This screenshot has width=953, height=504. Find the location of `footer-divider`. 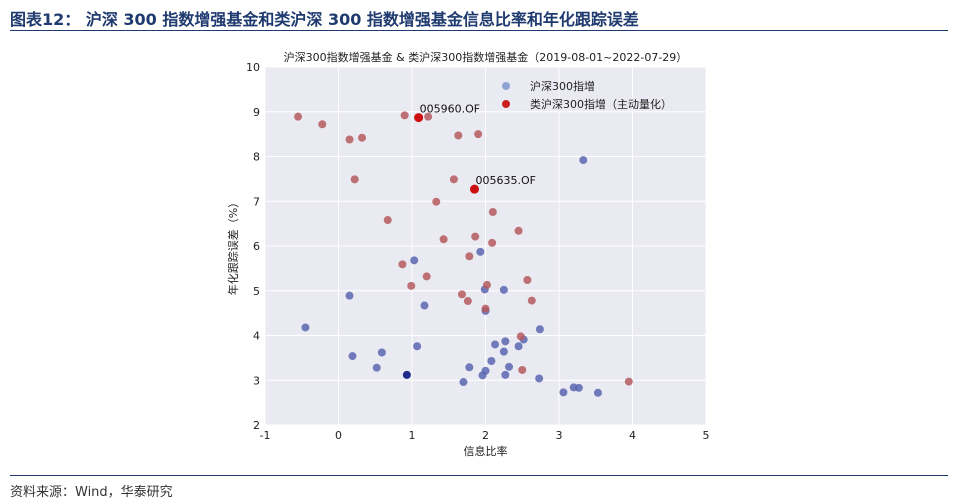

footer-divider is located at coordinates (479, 475).